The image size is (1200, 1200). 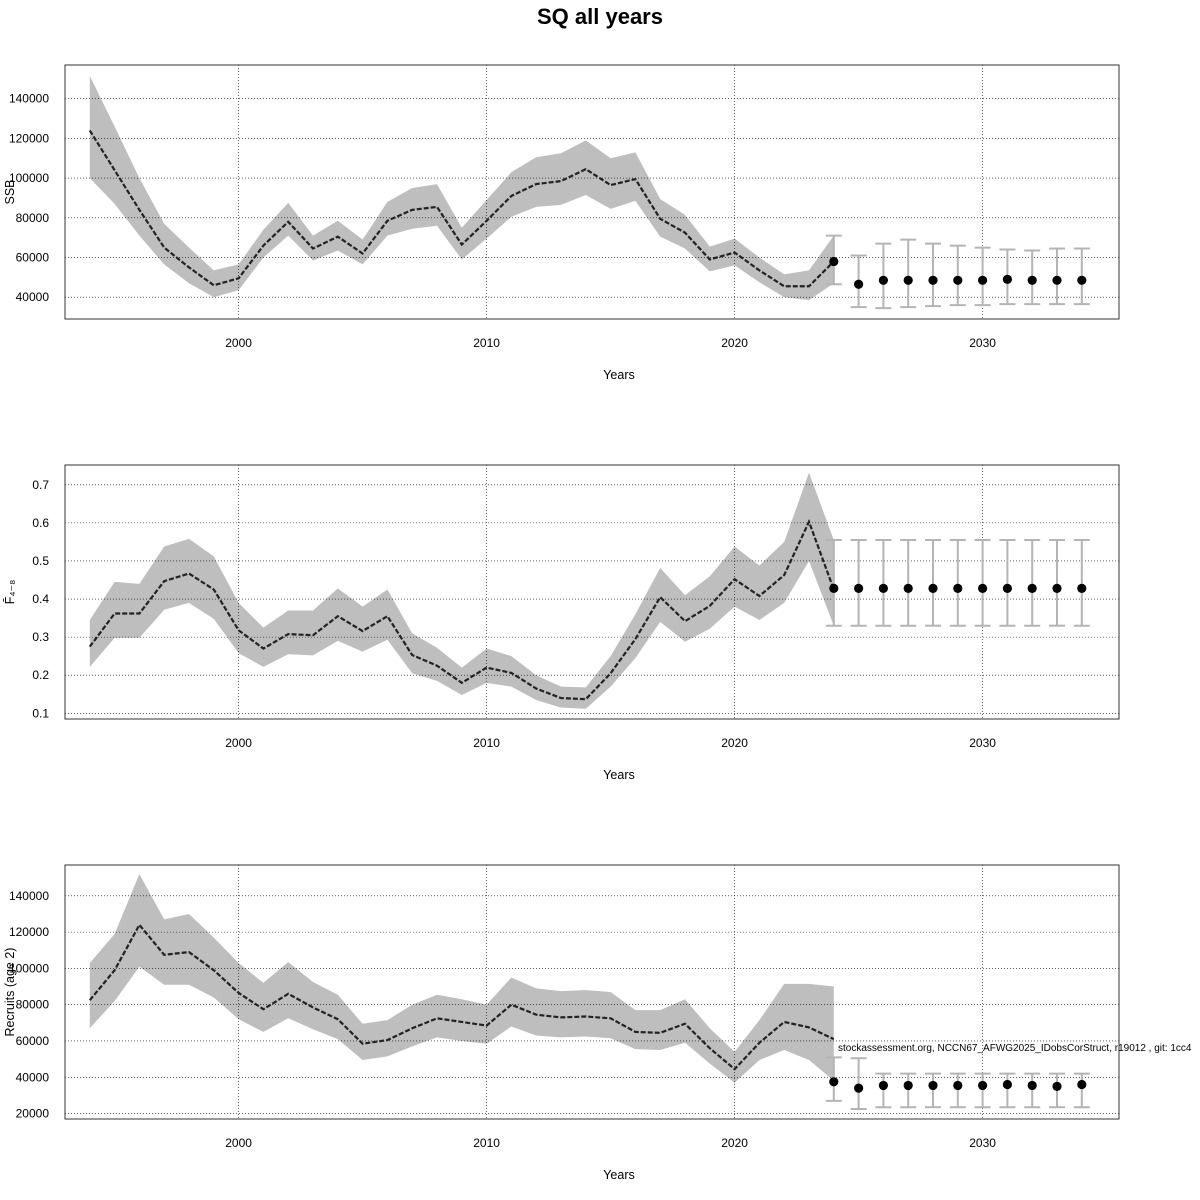 I want to click on y-tick-label: 0.1, so click(x=40, y=713).